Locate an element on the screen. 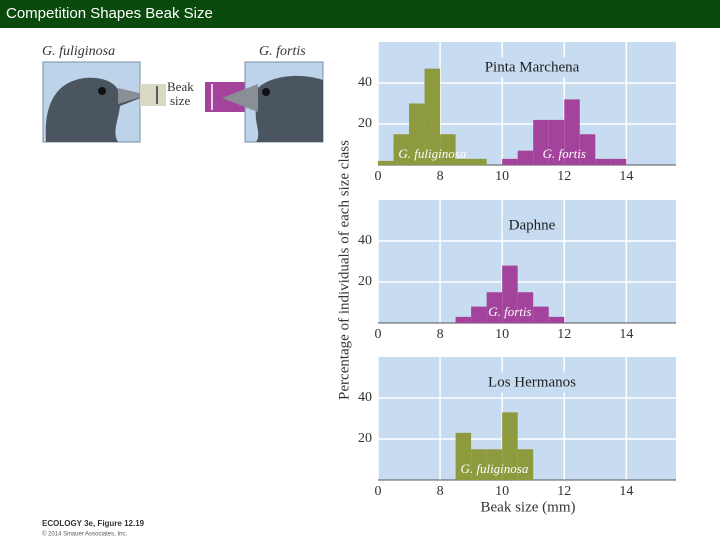 This screenshot has height=540, width=720. copyright: © 2014 Sinauer Associates, Inc. is located at coordinates (84, 534).